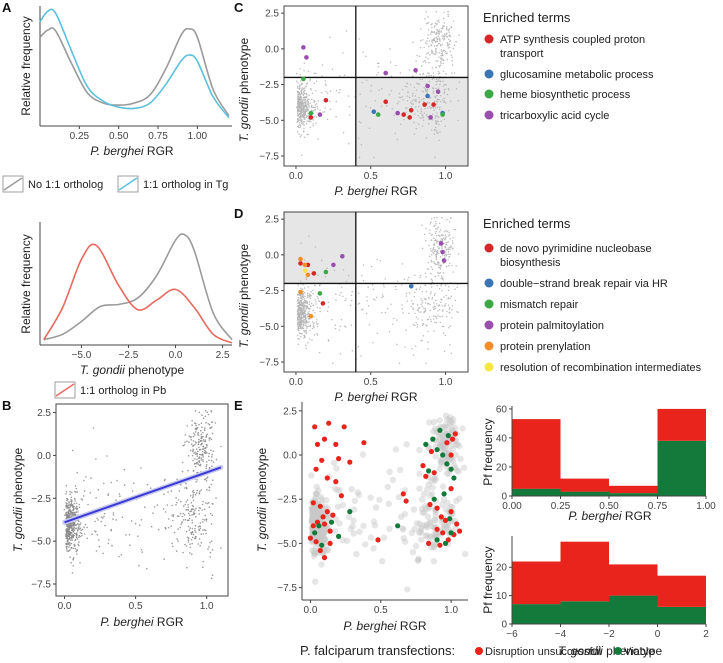 The height and width of the screenshot is (663, 723). I want to click on d-ticks: 0.0 0.5 1.02.50.0−2.5−5.0−7.5, so click(356, 301).